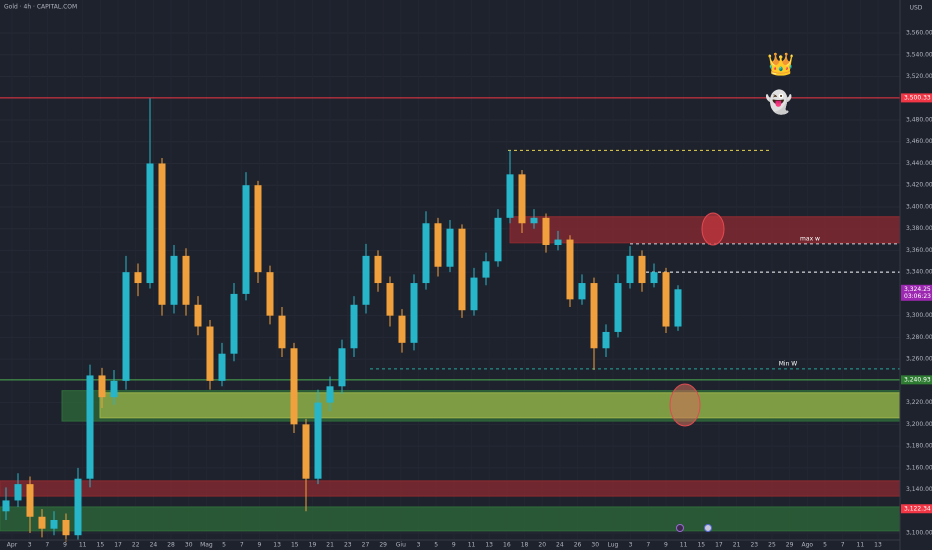  I want to click on y-tick-label: 3,380.00, so click(919, 228).